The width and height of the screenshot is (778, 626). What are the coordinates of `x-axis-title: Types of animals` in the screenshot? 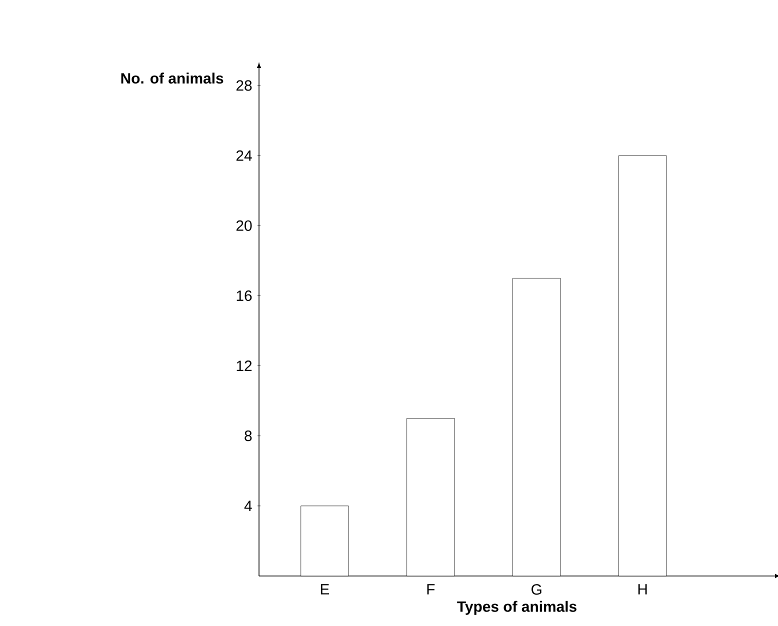 It's located at (516, 607).